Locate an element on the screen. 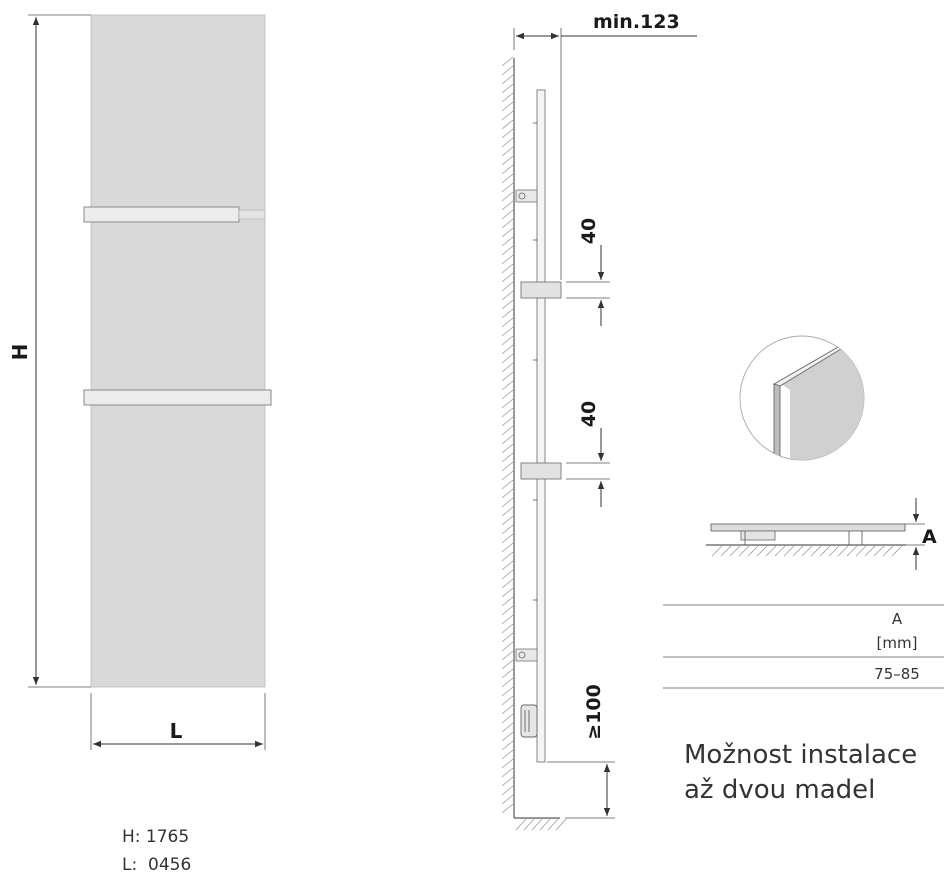 This screenshot has height=878, width=944. spacing-label-lower: 40 is located at coordinates (589, 414).